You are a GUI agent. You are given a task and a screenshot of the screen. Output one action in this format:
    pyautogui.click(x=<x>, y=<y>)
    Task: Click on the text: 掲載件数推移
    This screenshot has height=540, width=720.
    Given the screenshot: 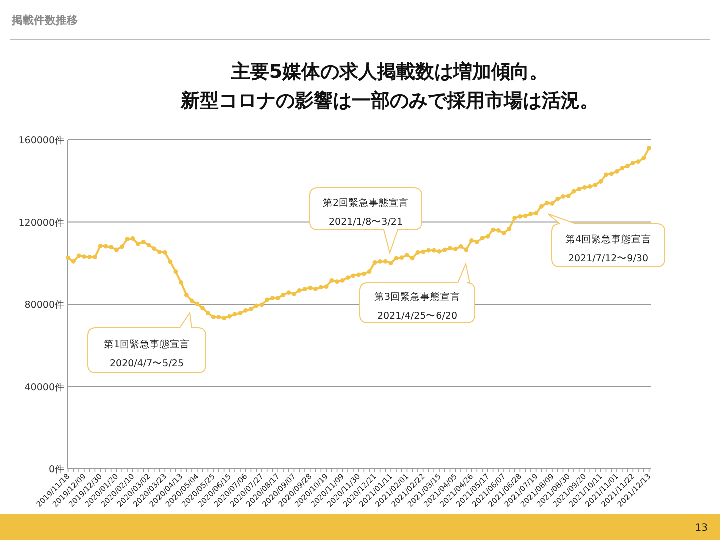 What is the action you would take?
    pyautogui.click(x=44, y=20)
    